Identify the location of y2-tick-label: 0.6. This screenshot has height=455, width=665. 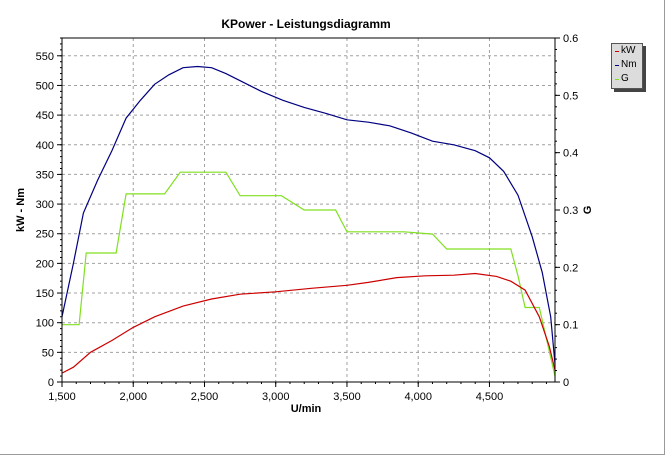
(570, 39).